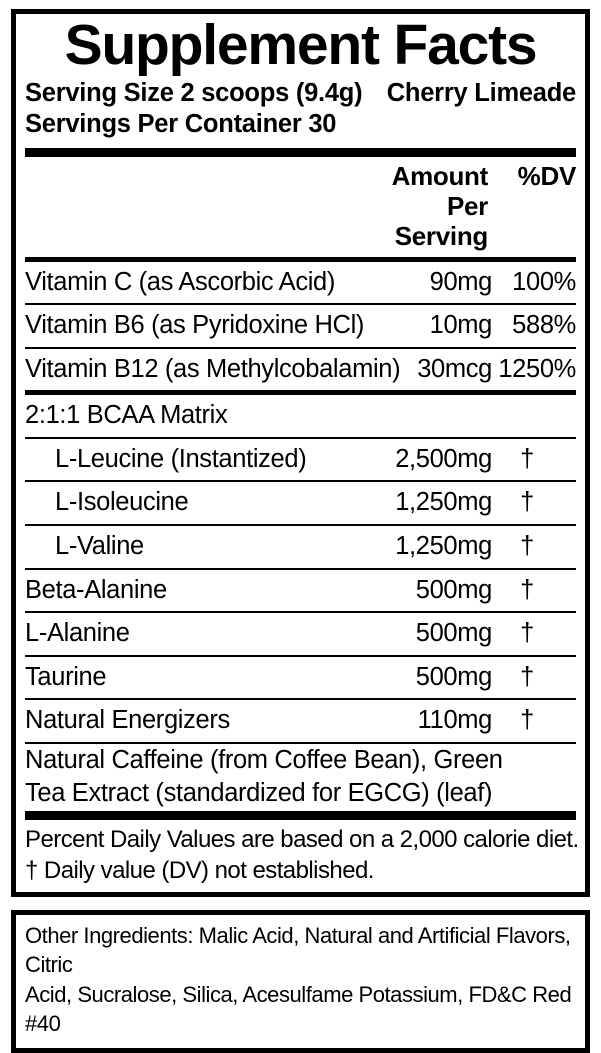 Image resolution: width=601 pixels, height=1053 pixels. What do you see at coordinates (213, 368) in the screenshot?
I see `row-name: Vitamin B12 (as Methylcobalamin)` at bounding box center [213, 368].